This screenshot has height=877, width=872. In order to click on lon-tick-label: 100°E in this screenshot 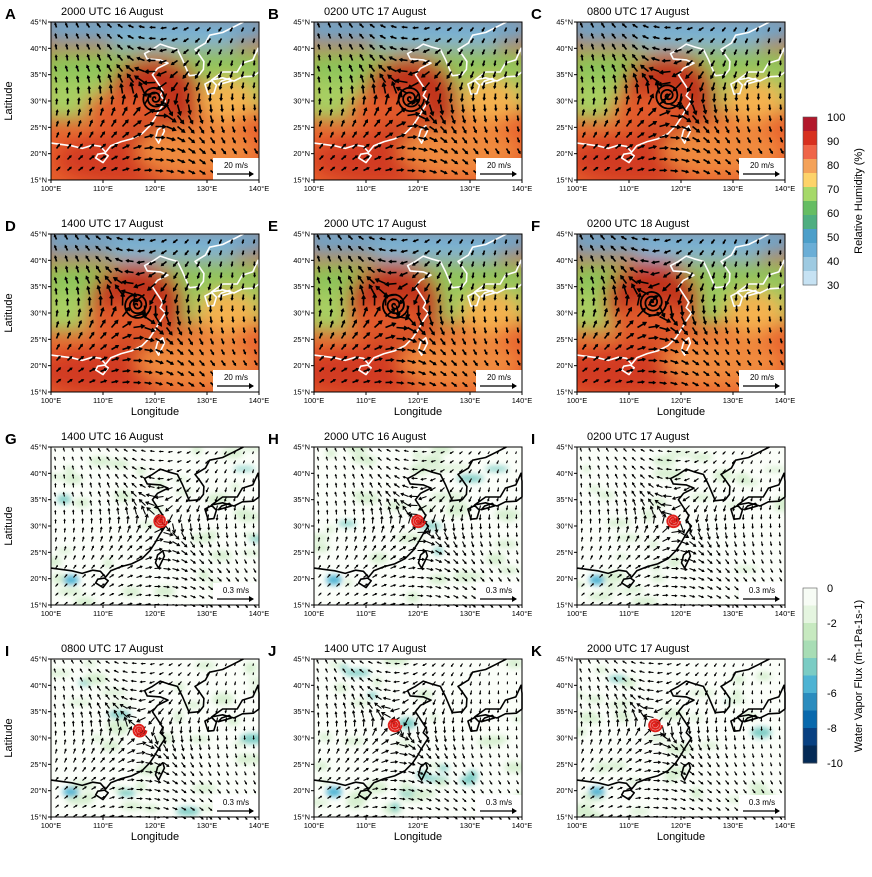, I will do `click(51, 613)`.